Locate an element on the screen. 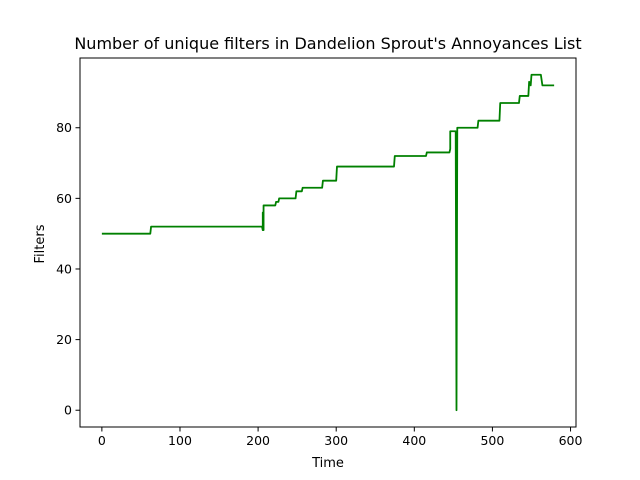 Image resolution: width=640 pixels, height=480 pixels. x-tick-label: 0 is located at coordinates (102, 440).